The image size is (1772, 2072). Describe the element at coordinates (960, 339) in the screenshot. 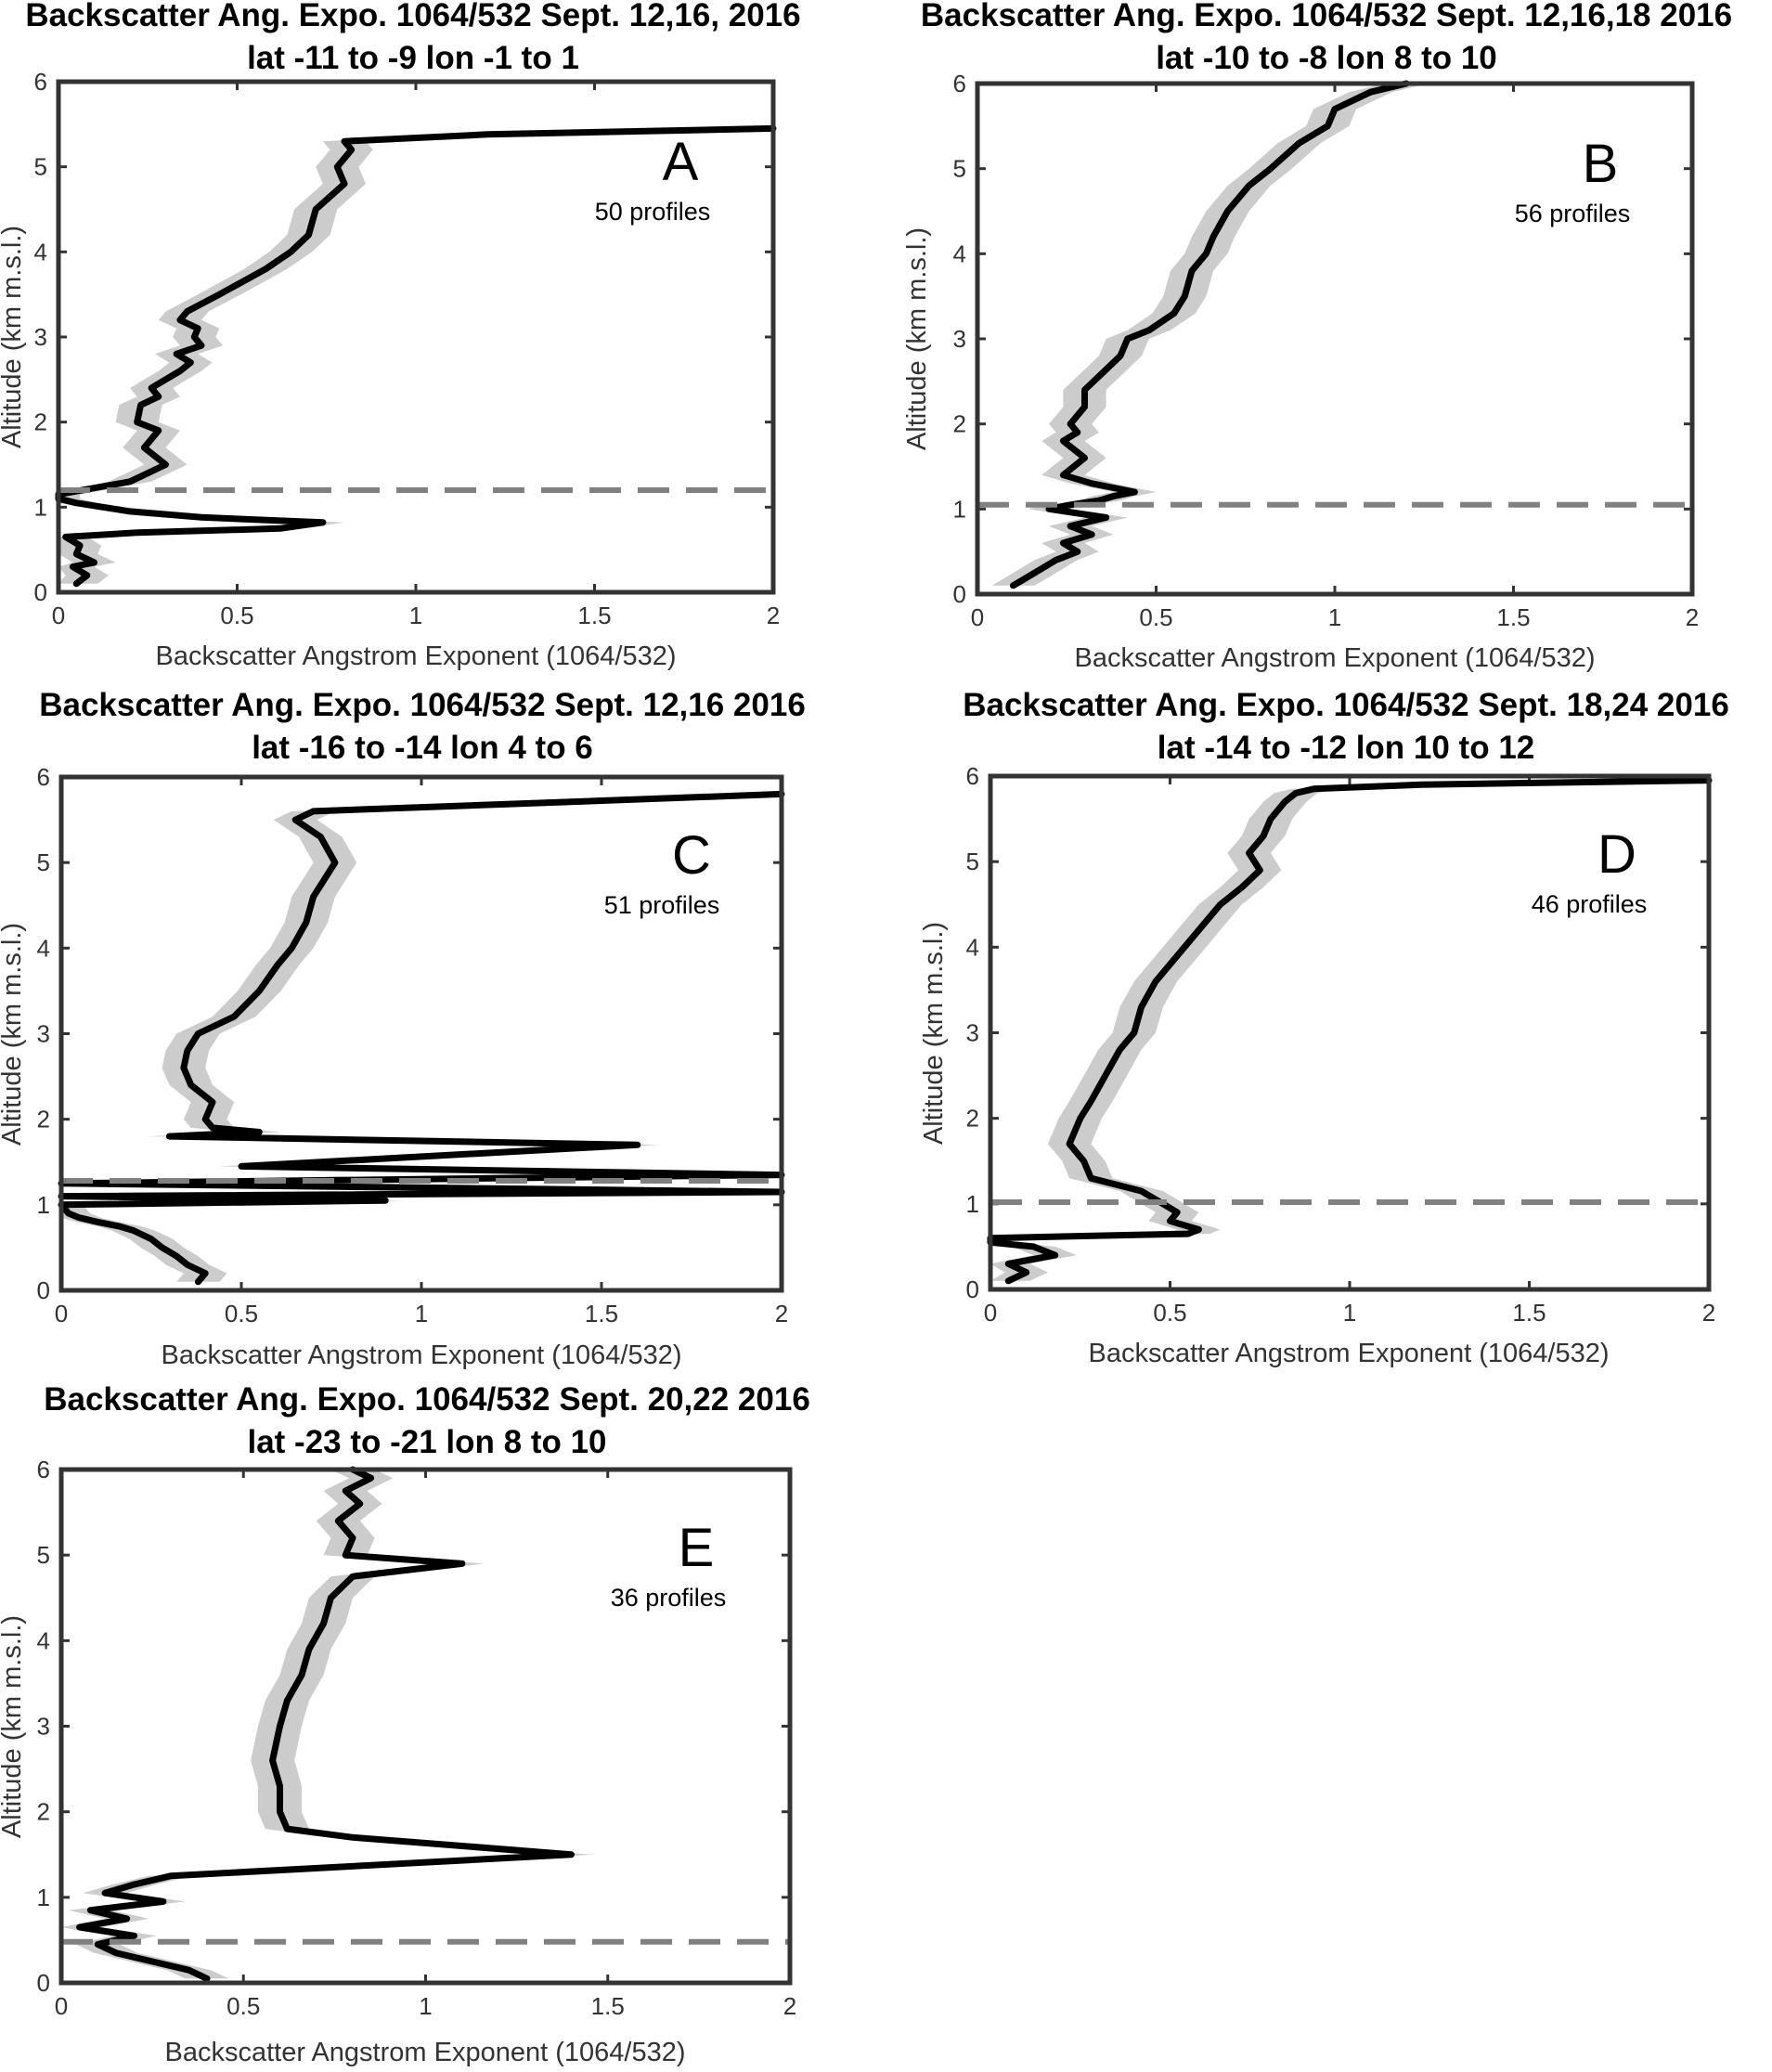

I see `chart-b-ytick-label: 3` at that location.